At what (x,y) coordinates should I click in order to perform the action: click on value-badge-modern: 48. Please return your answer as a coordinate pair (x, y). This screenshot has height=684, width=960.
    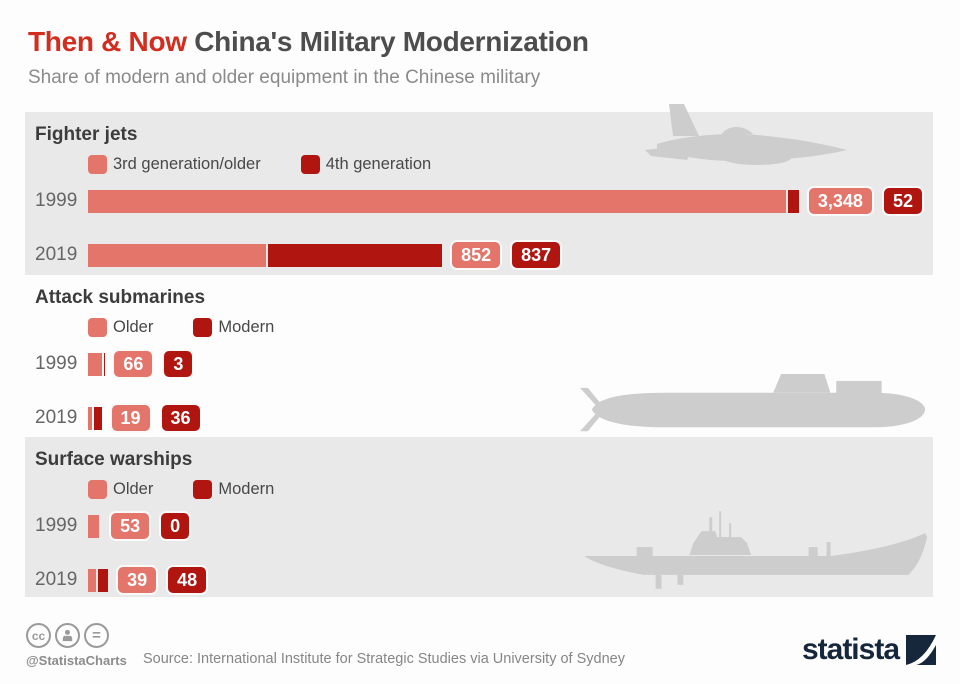
    Looking at the image, I should click on (187, 580).